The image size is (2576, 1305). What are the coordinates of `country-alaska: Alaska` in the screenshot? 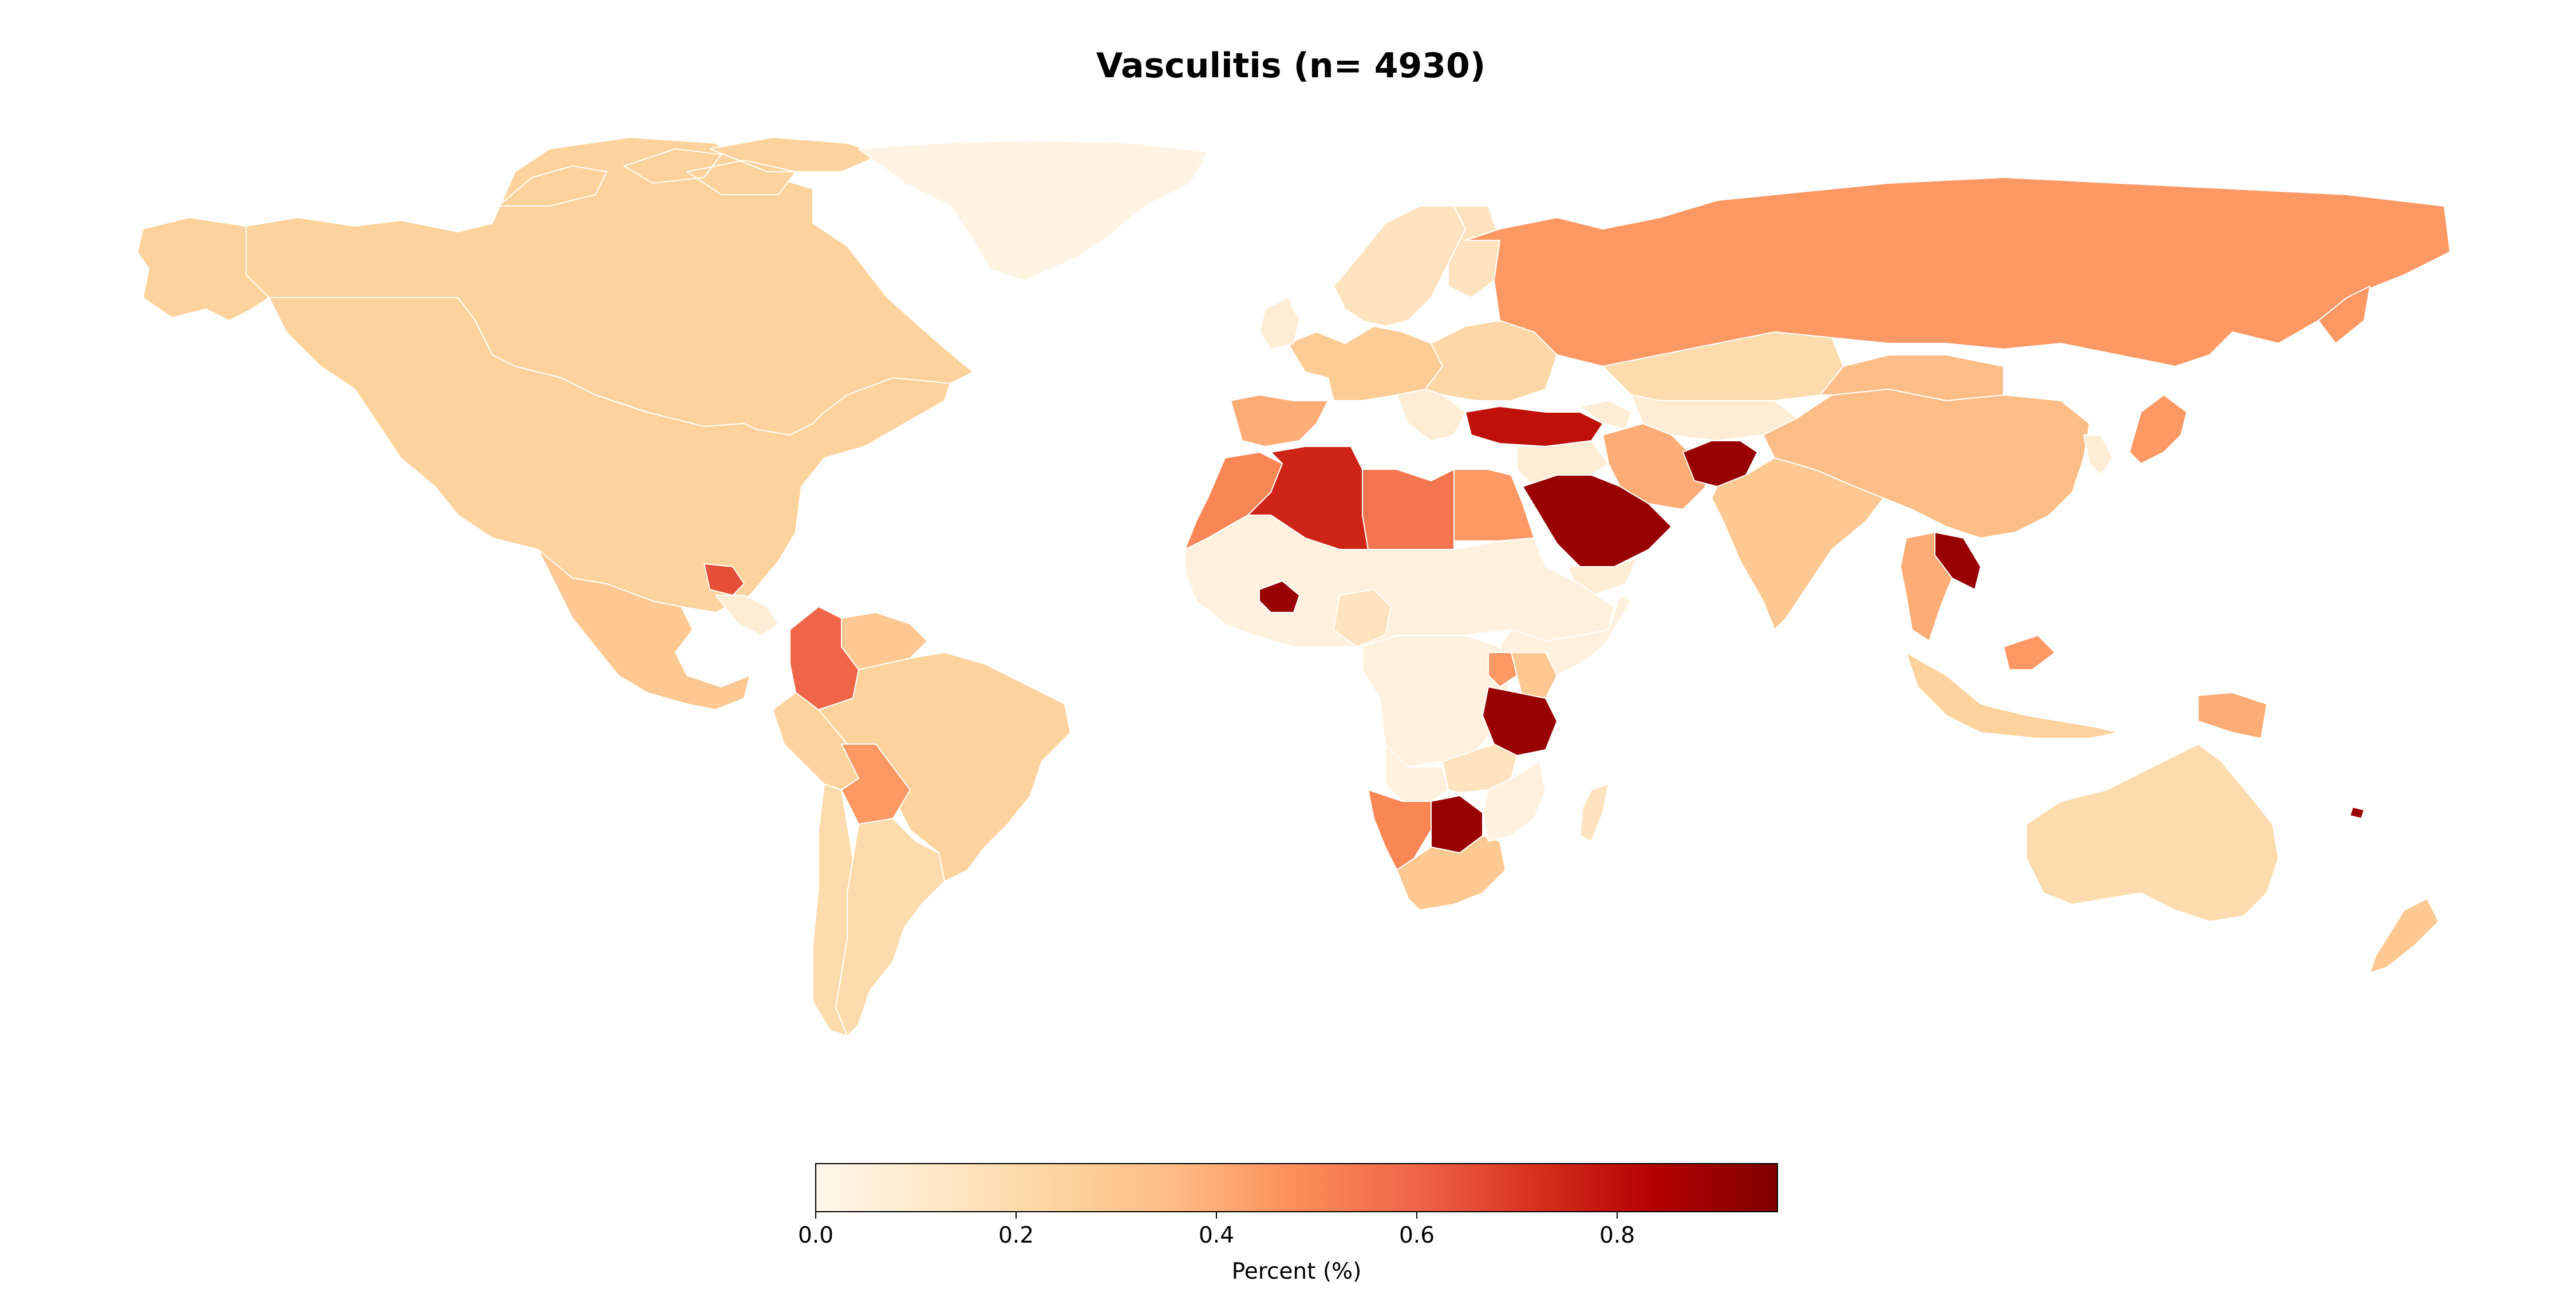 It's located at (203, 269).